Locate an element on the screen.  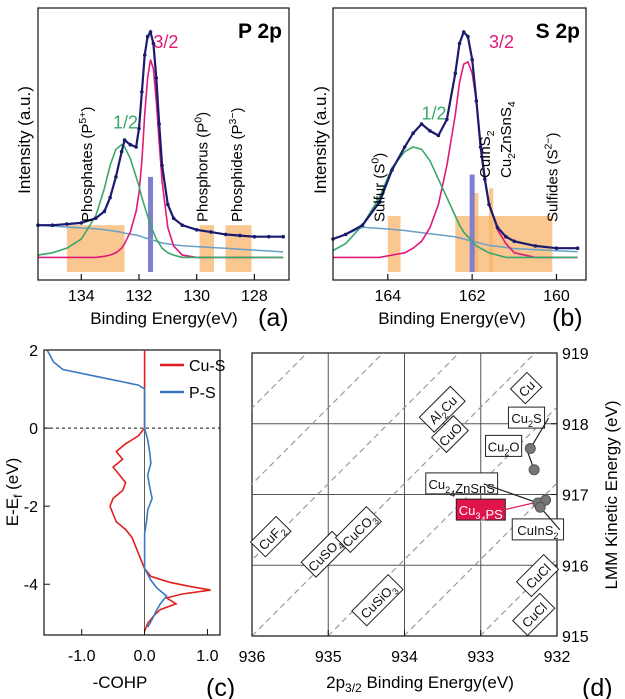
y-tick-label: 916 is located at coordinates (575, 566).